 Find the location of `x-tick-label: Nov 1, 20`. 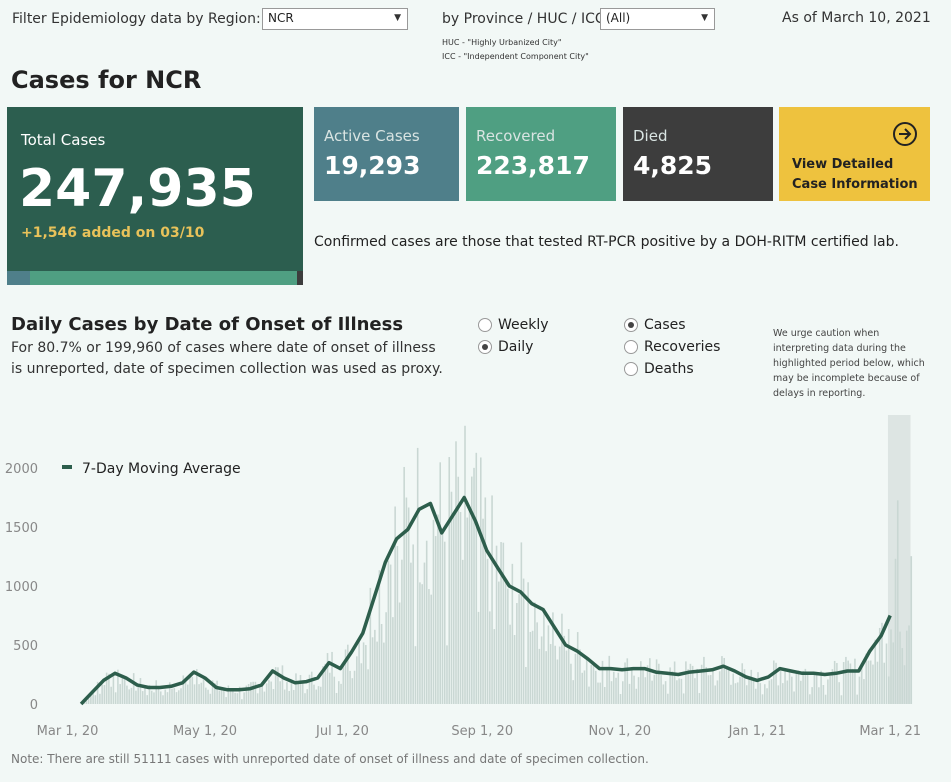

x-tick-label: Nov 1, 20 is located at coordinates (619, 731).